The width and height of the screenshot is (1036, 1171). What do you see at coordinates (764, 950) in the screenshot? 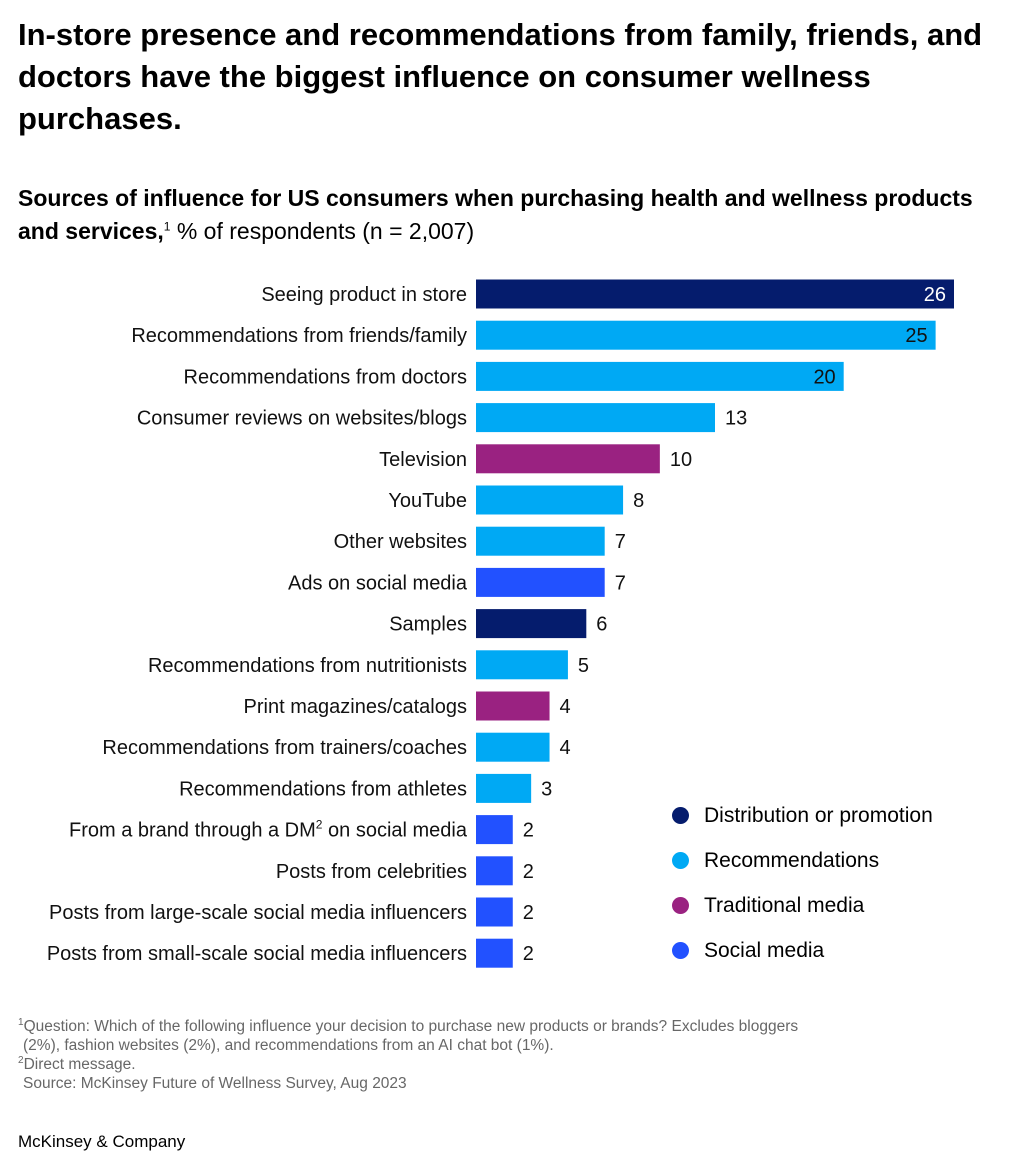
I see `legend-label-social: Social media` at bounding box center [764, 950].